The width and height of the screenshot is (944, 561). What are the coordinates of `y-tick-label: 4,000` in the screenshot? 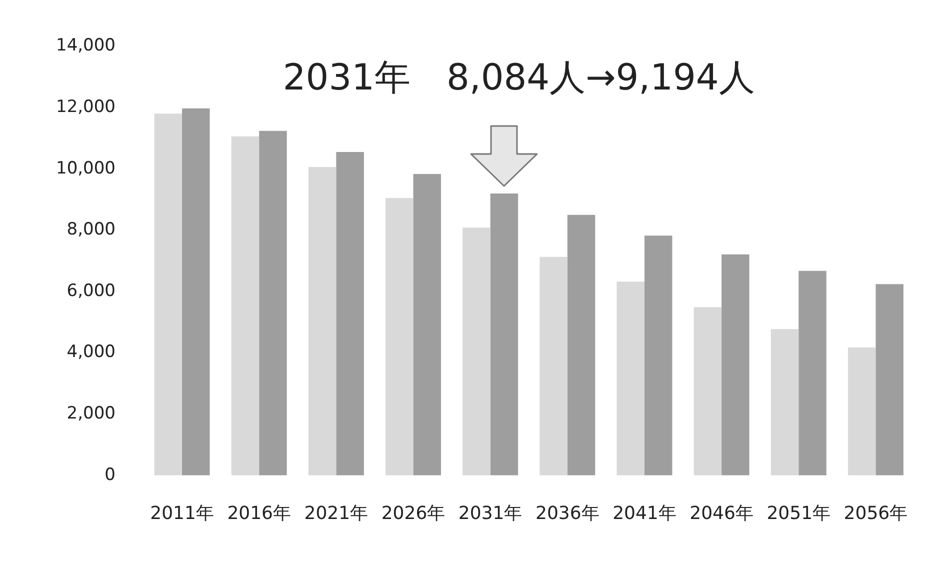 It's located at (91, 352).